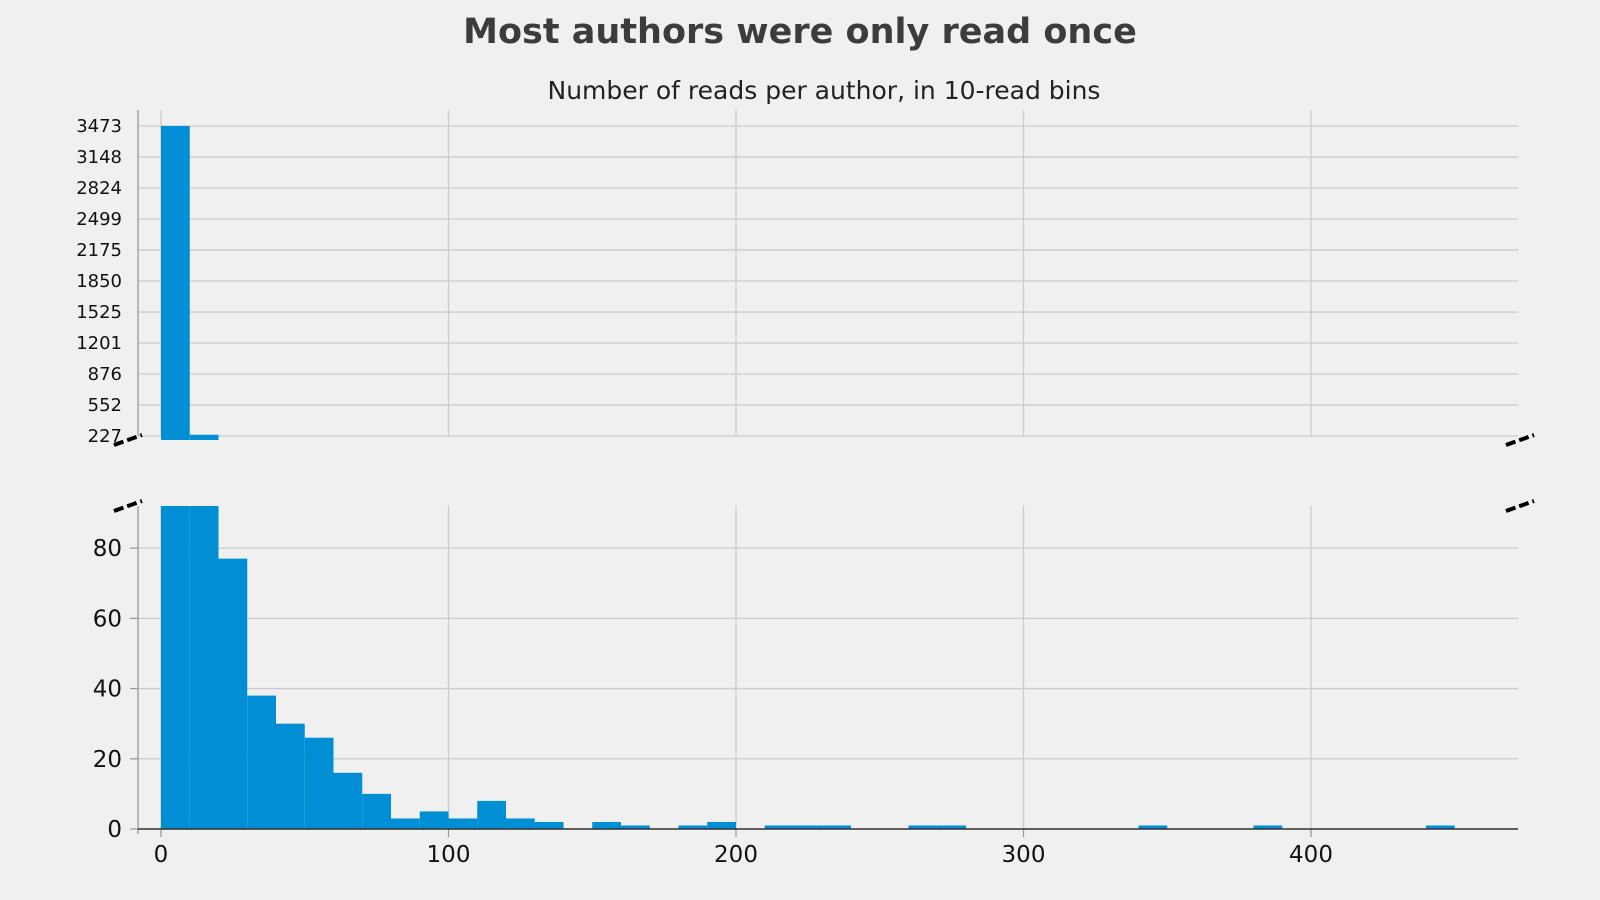 Image resolution: width=1600 pixels, height=900 pixels. Describe the element at coordinates (99, 343) in the screenshot. I see `upper-y-tick-label: 1201` at that location.